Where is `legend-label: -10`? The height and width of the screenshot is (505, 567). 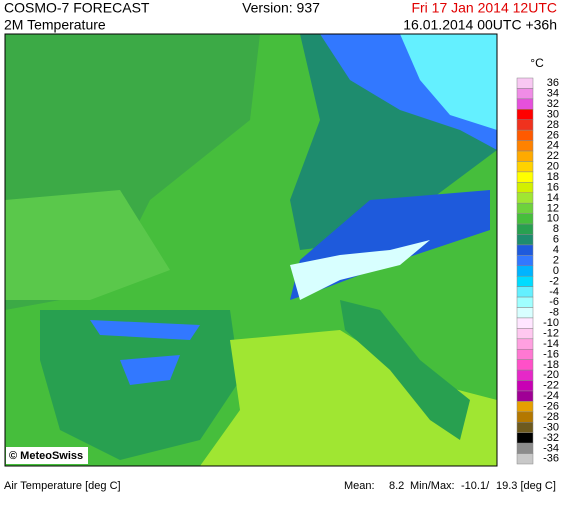
legend-label: -10 is located at coordinates (551, 323).